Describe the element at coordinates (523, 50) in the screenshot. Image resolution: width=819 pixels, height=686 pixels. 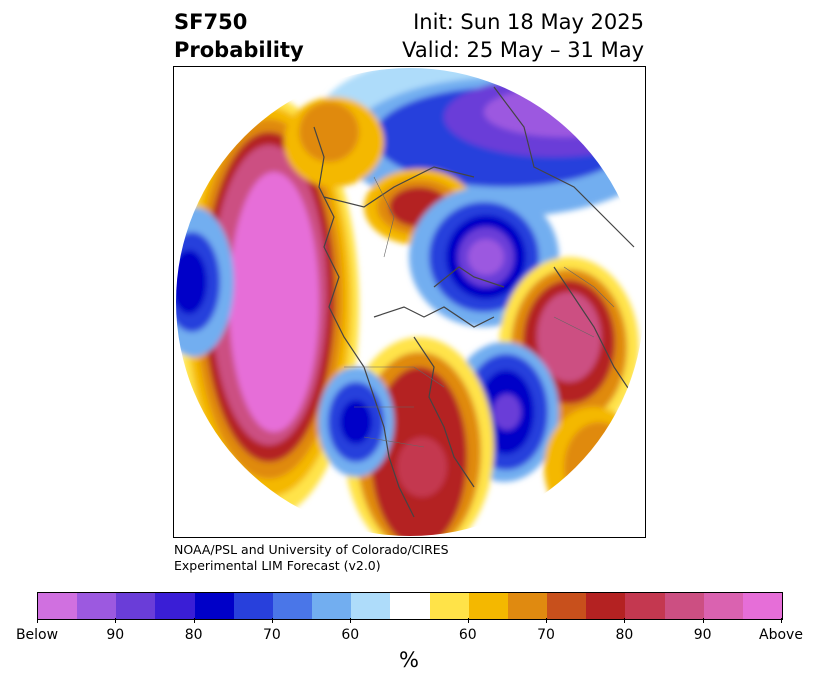
I see `valid-range: Valid: 25 May – 31 May` at that location.